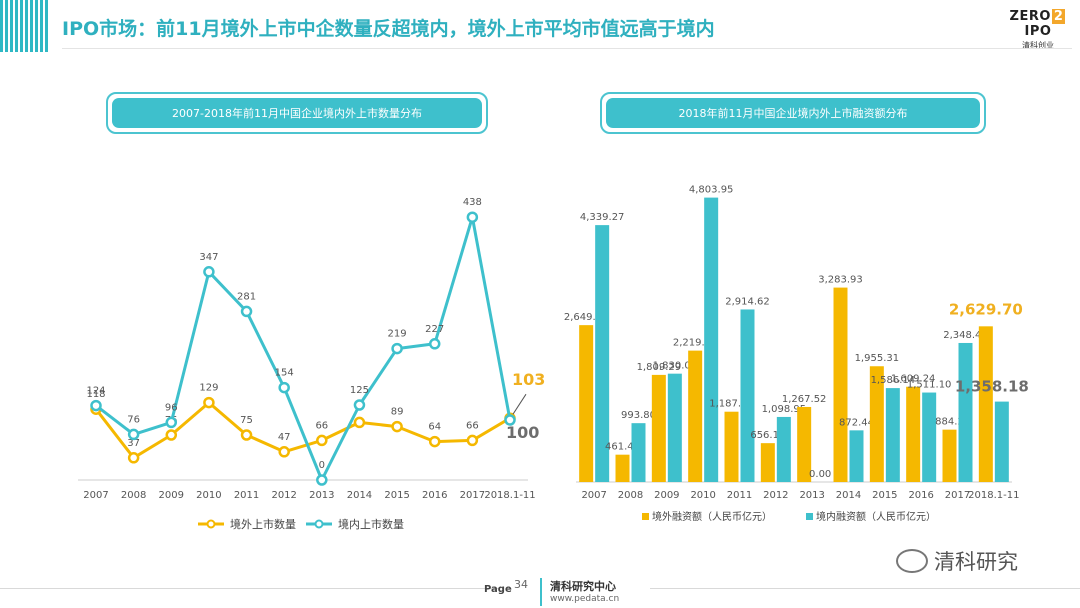  I want to click on page-title: IPO市场：前11月境外上市中企数量反超境内，境外上市平均市值远高于境内, so click(388, 29).